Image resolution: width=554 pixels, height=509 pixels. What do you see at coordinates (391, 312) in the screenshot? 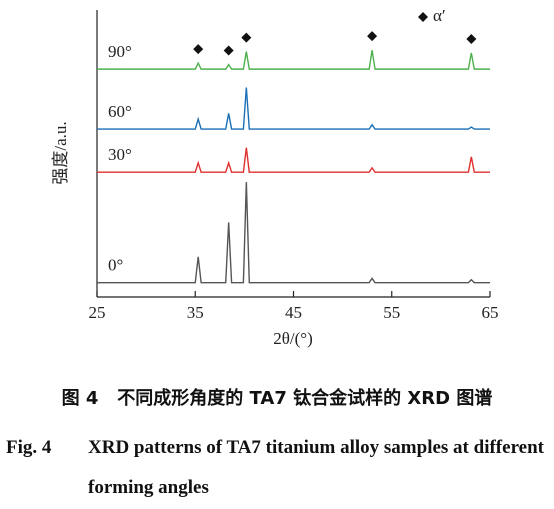
I see `x-tick-label: 55` at bounding box center [391, 312].